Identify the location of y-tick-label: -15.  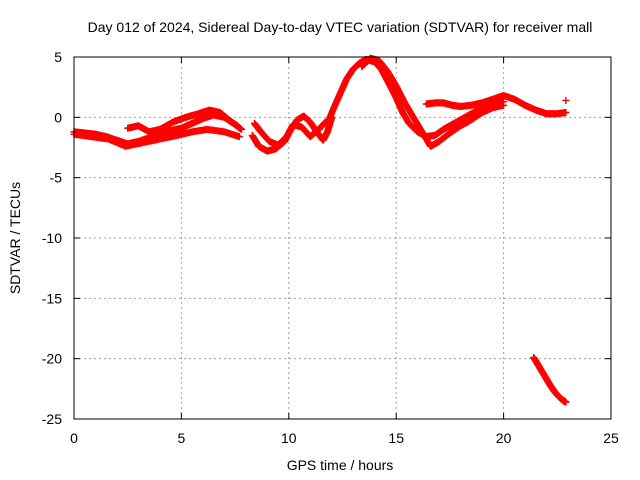
(52, 298).